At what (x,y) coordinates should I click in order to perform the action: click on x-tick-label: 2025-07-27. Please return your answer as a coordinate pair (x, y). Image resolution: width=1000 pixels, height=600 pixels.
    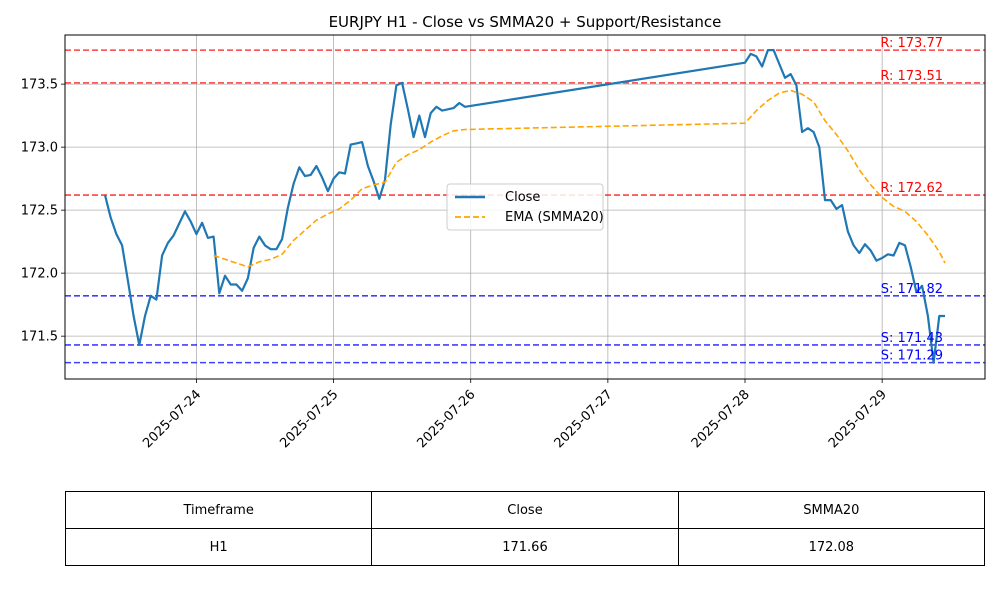
    Looking at the image, I should click on (584, 419).